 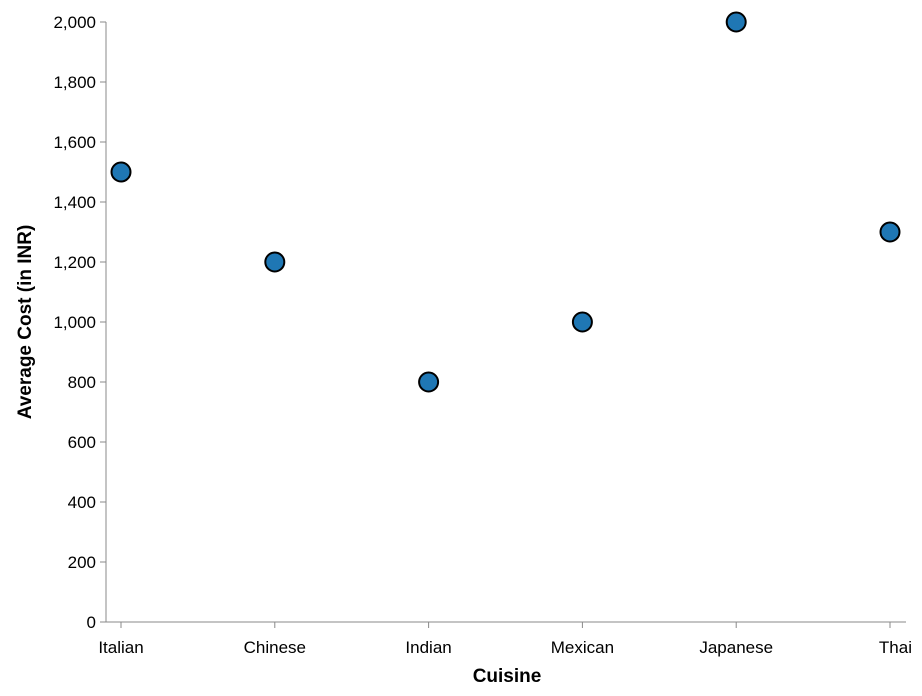 What do you see at coordinates (91, 622) in the screenshot?
I see `y-tick-label: 0` at bounding box center [91, 622].